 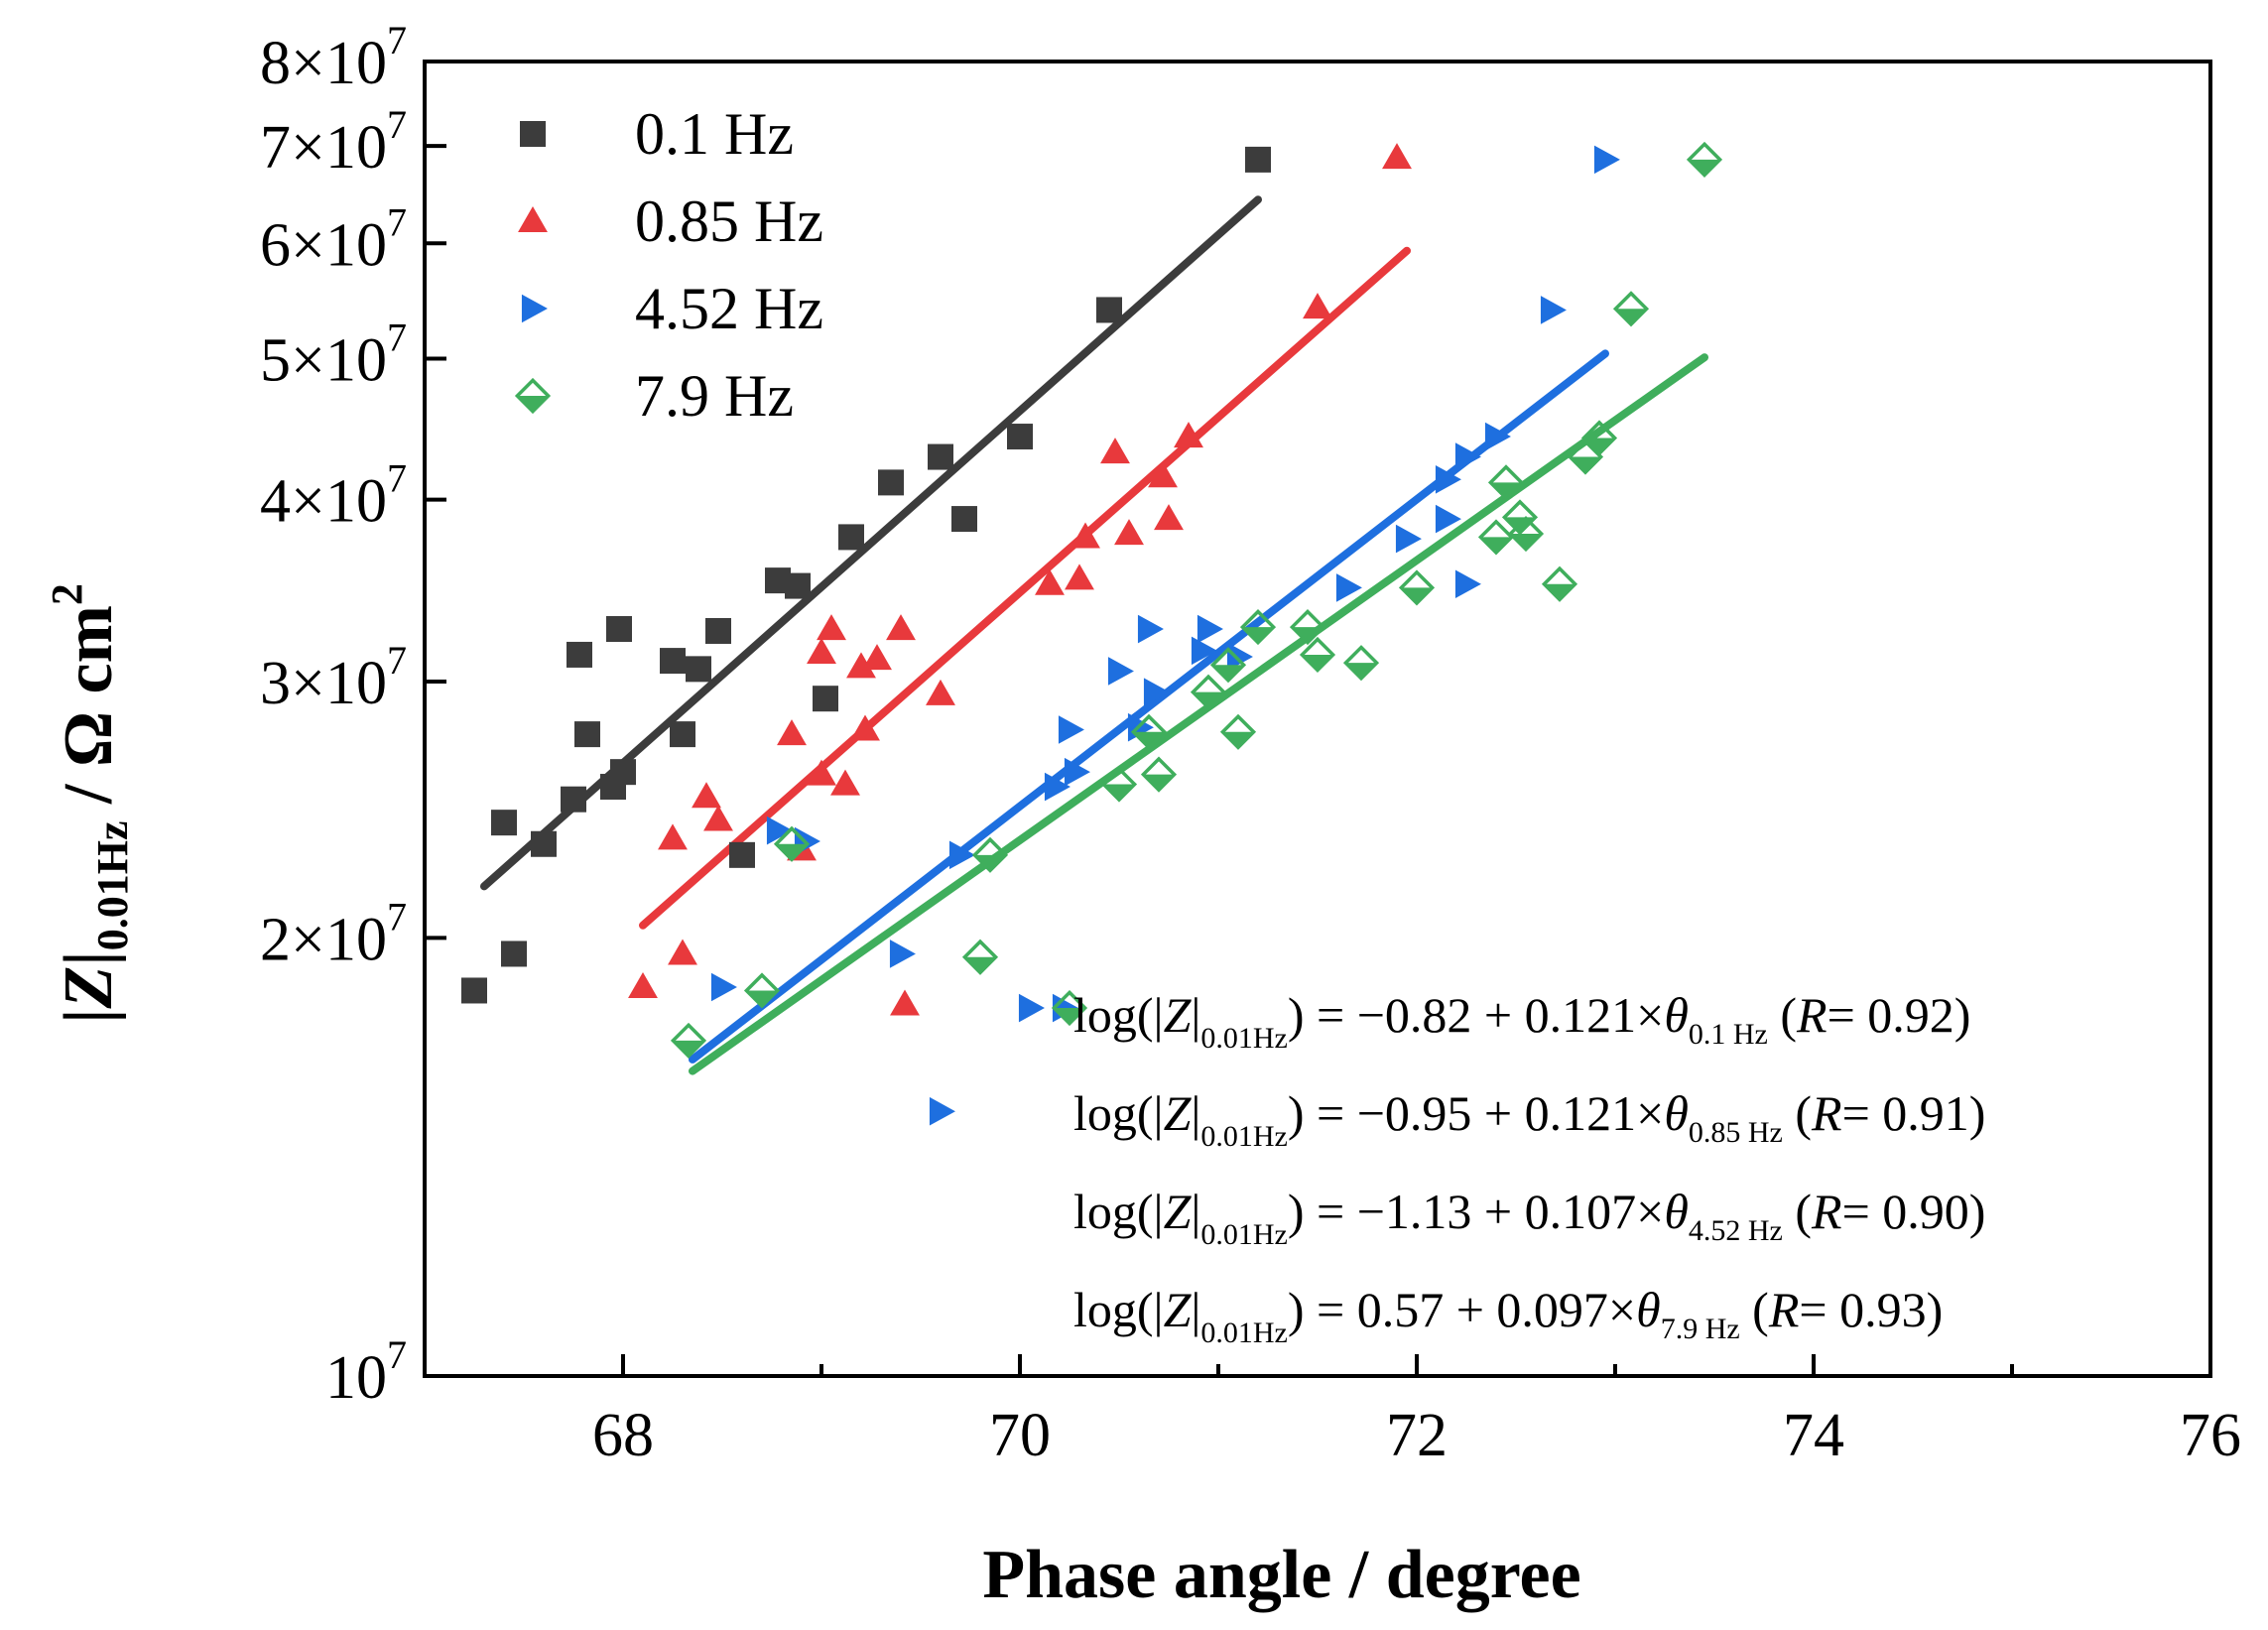 What do you see at coordinates (623, 1435) in the screenshot?
I see `x-tick-label: 68` at bounding box center [623, 1435].